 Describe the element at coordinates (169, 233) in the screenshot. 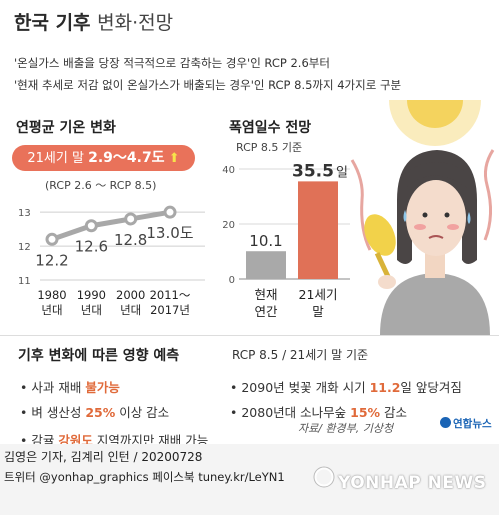

I see `temp-data-label: 13.0도` at that location.